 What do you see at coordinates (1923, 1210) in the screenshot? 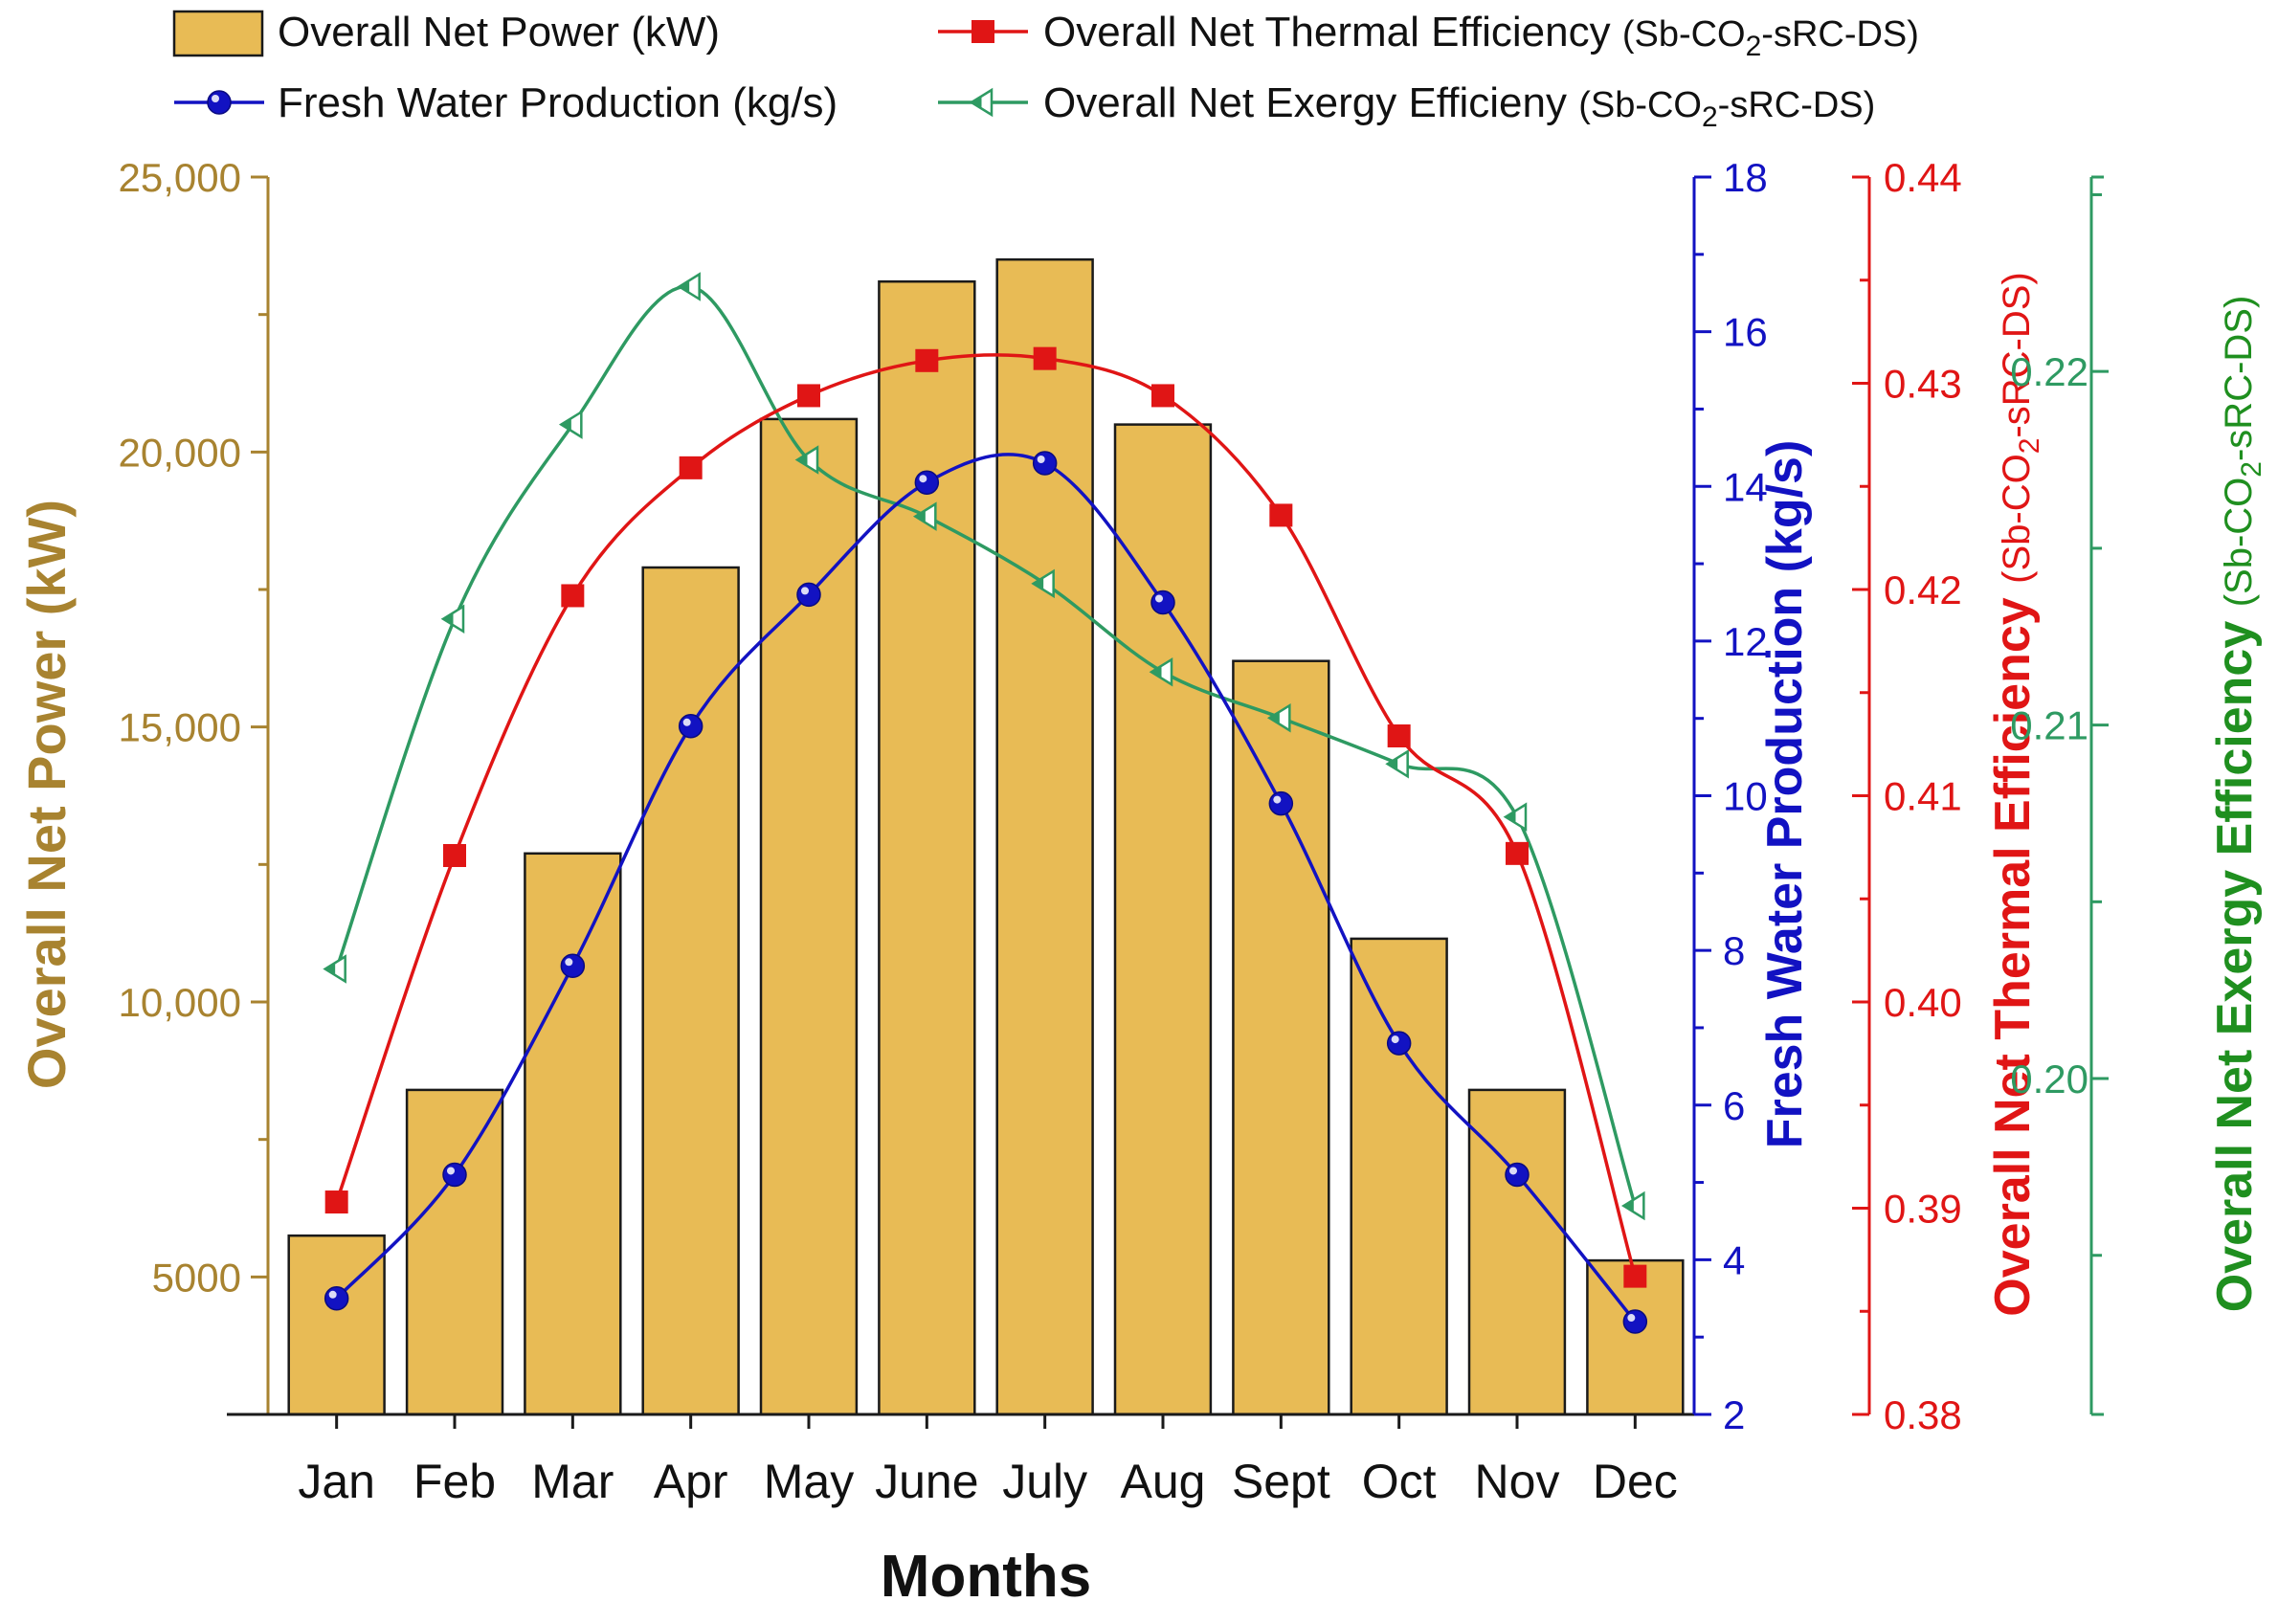
I see `thermal-tick-label: 0.39` at bounding box center [1923, 1210].